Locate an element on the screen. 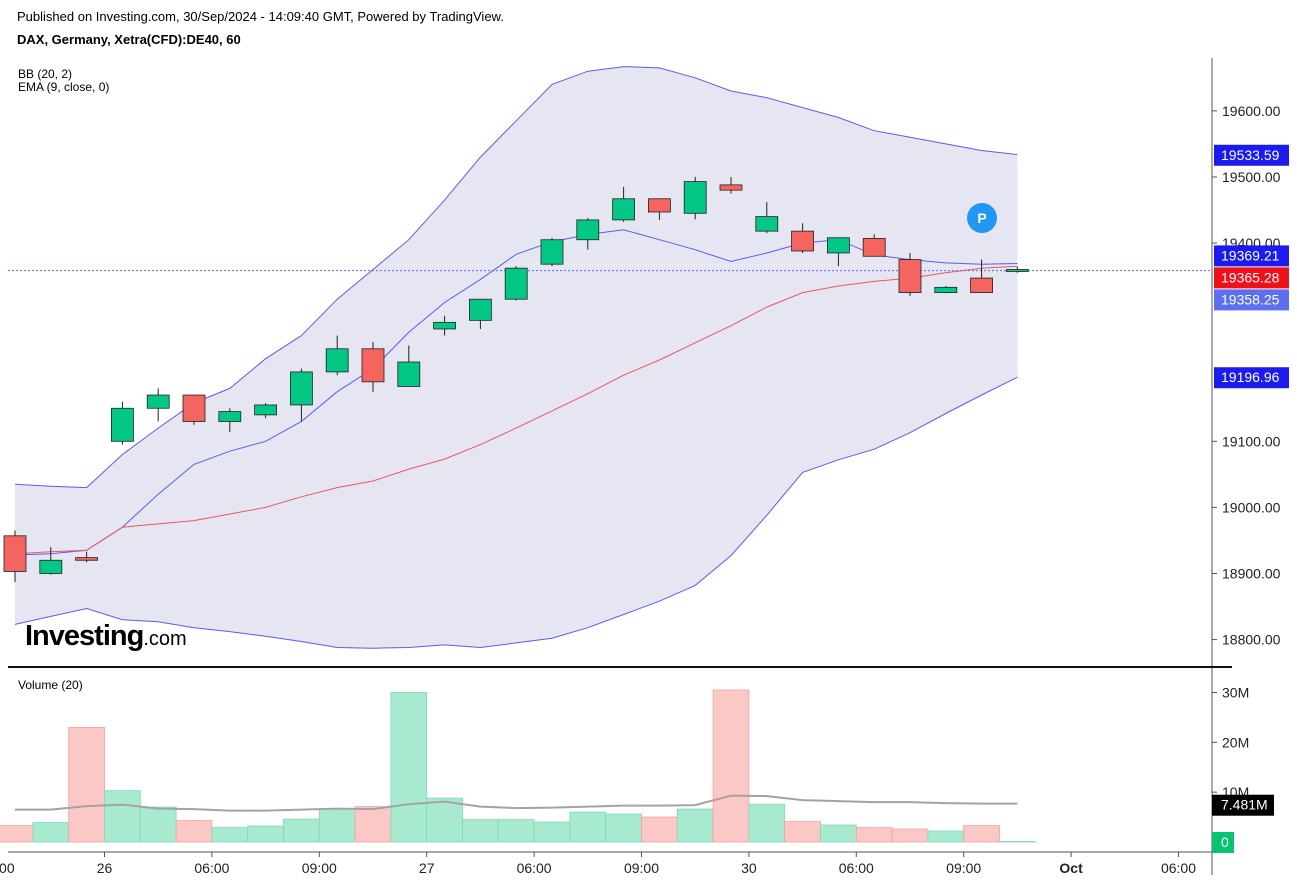 The height and width of the screenshot is (883, 1297). time-tick-label: 26 is located at coordinates (105, 868).